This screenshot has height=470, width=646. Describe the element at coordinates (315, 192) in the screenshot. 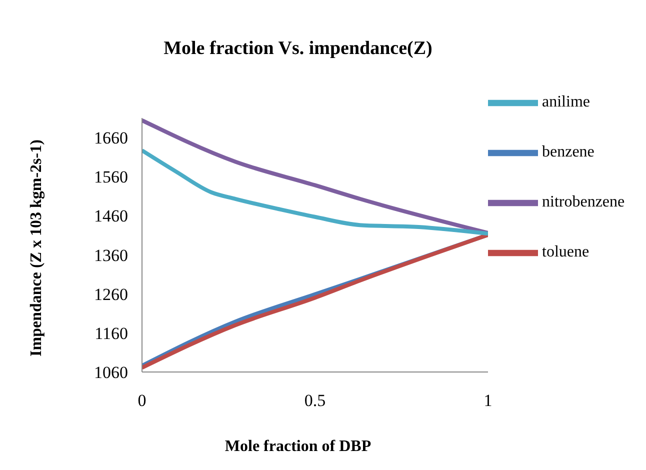

I see `line-series` at that location.